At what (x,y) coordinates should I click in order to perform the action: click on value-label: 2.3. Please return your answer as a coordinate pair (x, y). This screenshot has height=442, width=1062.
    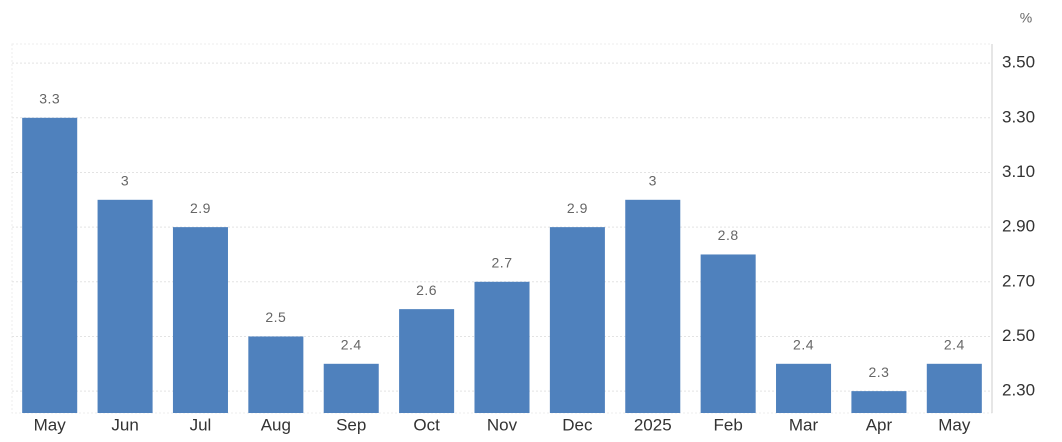
    Looking at the image, I should click on (878, 372).